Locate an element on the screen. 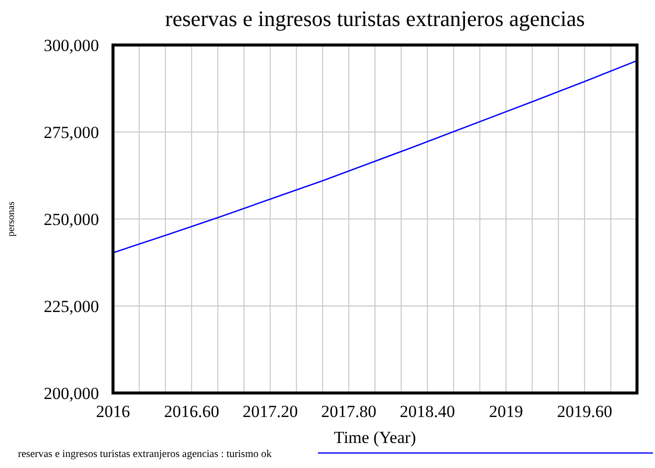  x-axis-title: Time (Year) is located at coordinates (375, 437).